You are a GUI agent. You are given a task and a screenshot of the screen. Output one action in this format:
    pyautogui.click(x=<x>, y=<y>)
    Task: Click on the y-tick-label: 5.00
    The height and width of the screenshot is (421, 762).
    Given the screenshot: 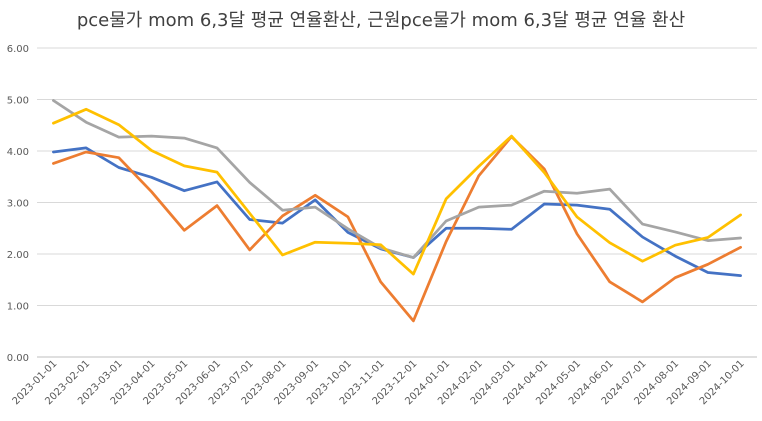 What is the action you would take?
    pyautogui.click(x=18, y=101)
    